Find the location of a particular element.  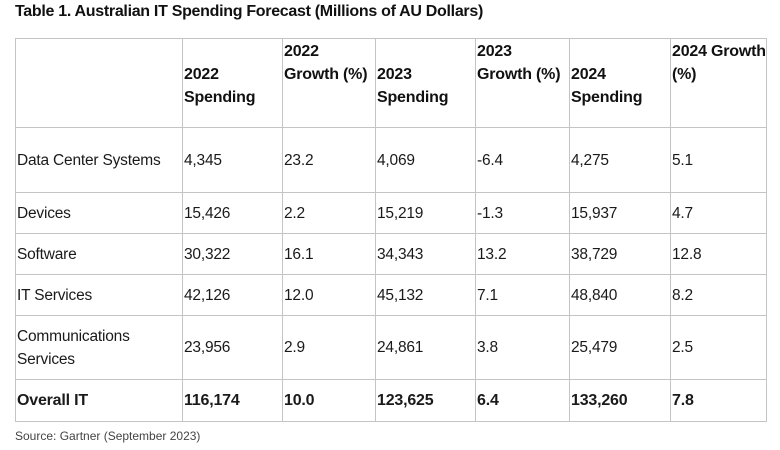

header-cell: 2022 Growth (%) is located at coordinates (329, 83).